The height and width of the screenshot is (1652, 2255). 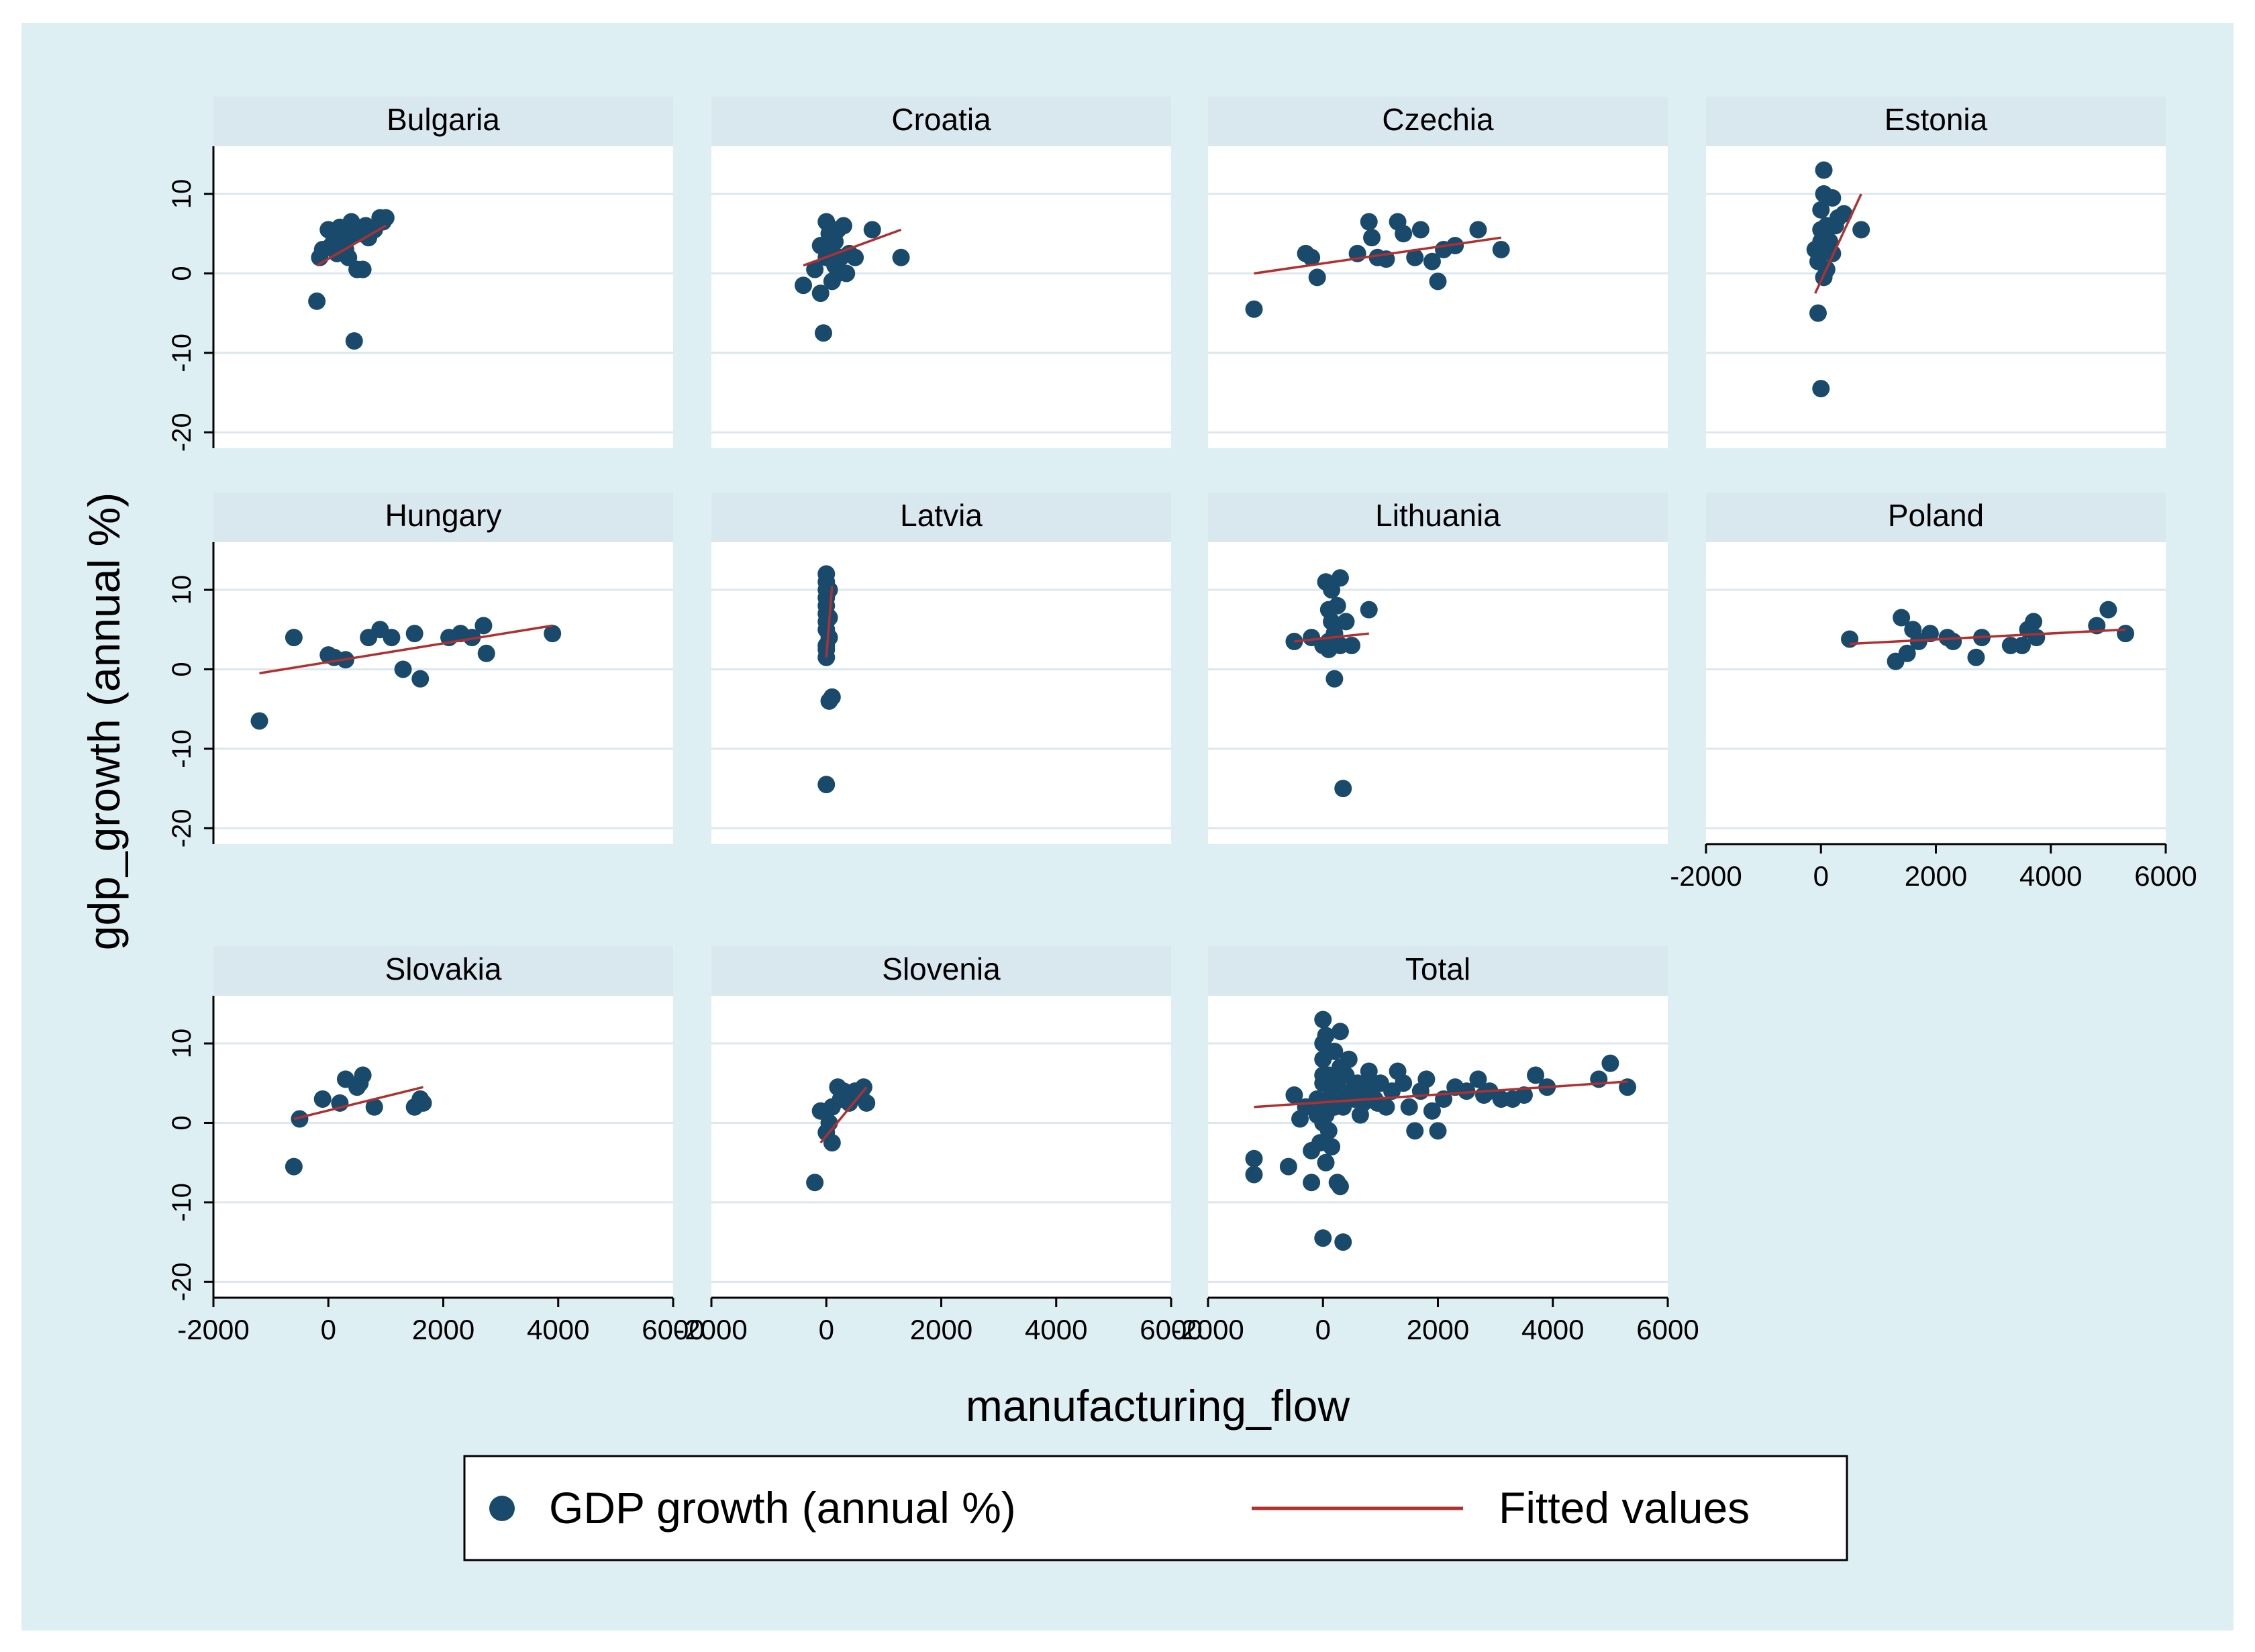 I want to click on x-tick-label: 2000, so click(x=1438, y=1329).